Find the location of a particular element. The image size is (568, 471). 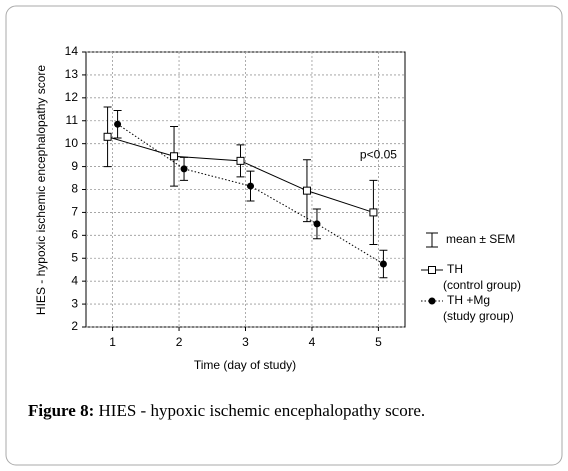

legend-label: TH +Mg is located at coordinates (468, 300).